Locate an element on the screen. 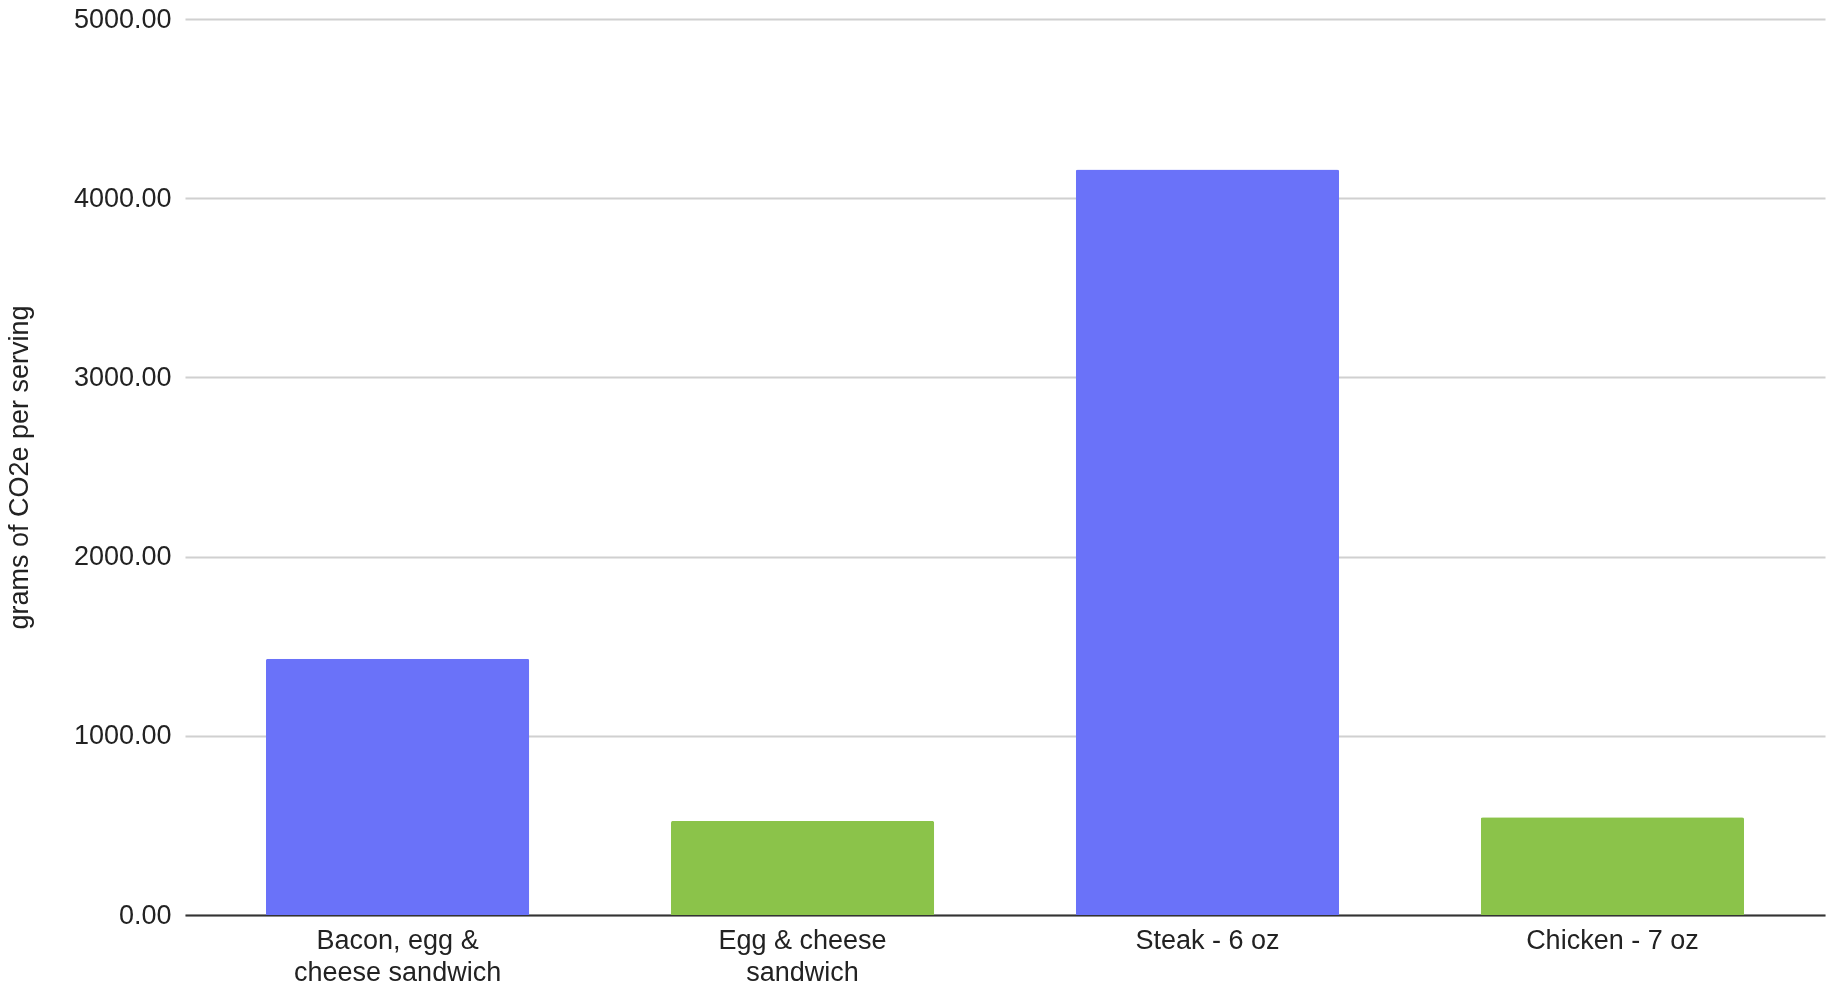 This screenshot has height=1002, width=1848. y-tick-label: 0.00 is located at coordinates (145, 914).